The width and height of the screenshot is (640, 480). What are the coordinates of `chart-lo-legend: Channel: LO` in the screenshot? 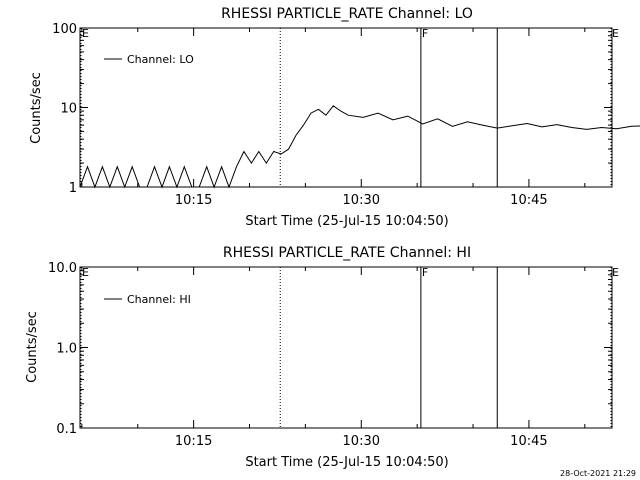 It's located at (149, 59).